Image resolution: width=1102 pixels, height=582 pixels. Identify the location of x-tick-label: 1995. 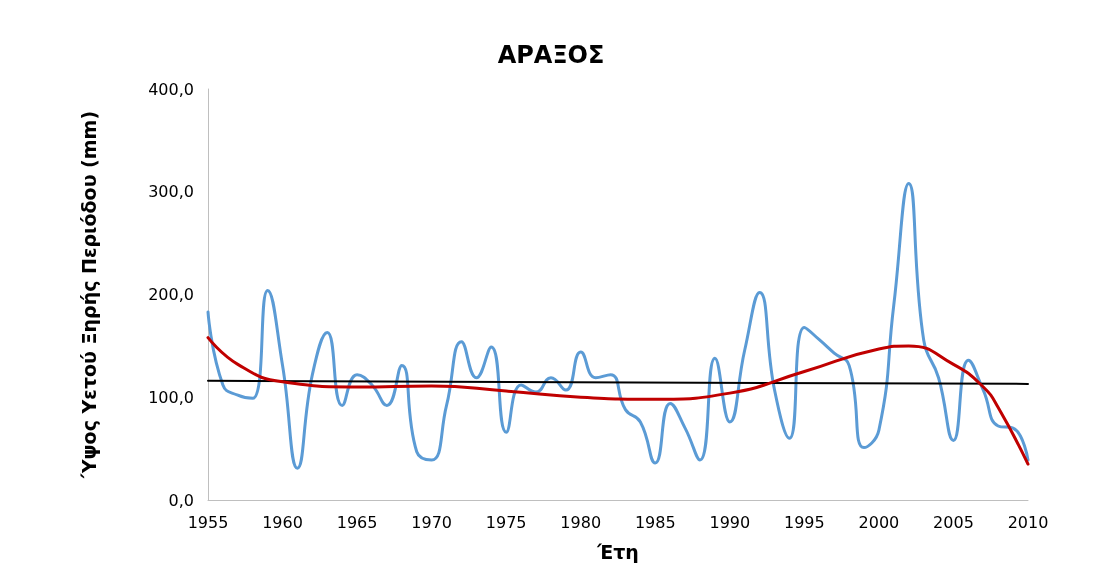
(804, 522).